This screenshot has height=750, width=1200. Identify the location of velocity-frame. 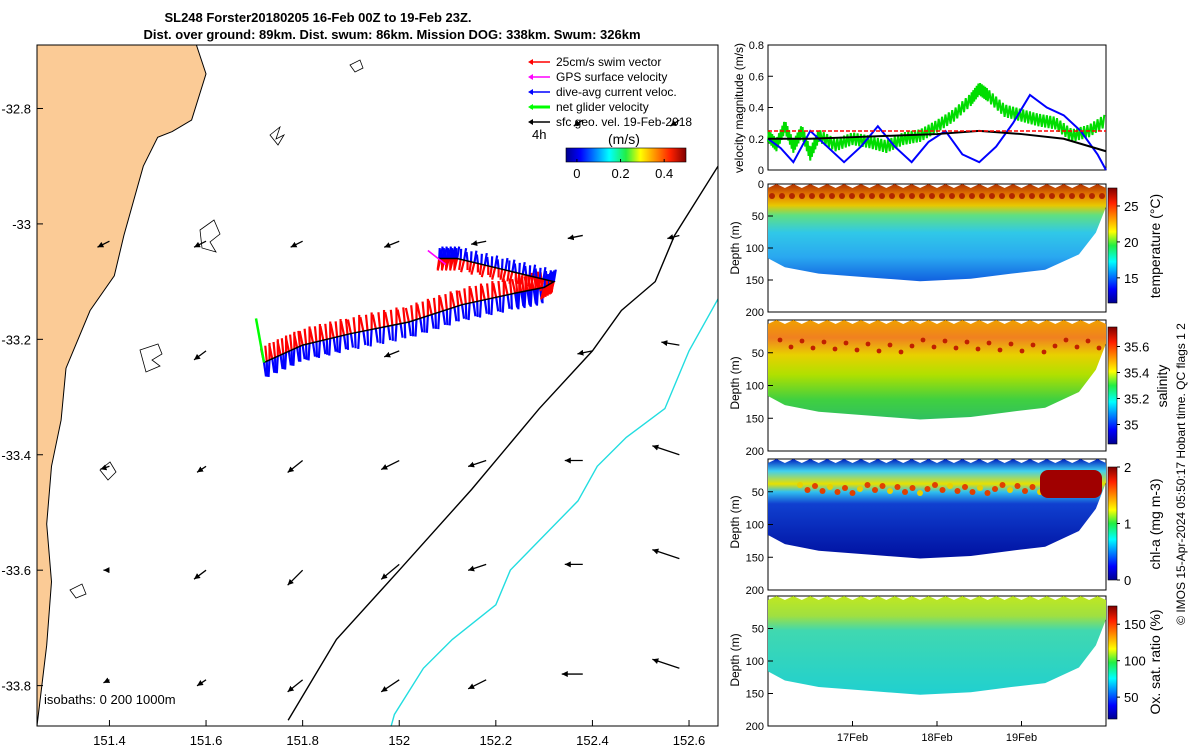
(937, 107).